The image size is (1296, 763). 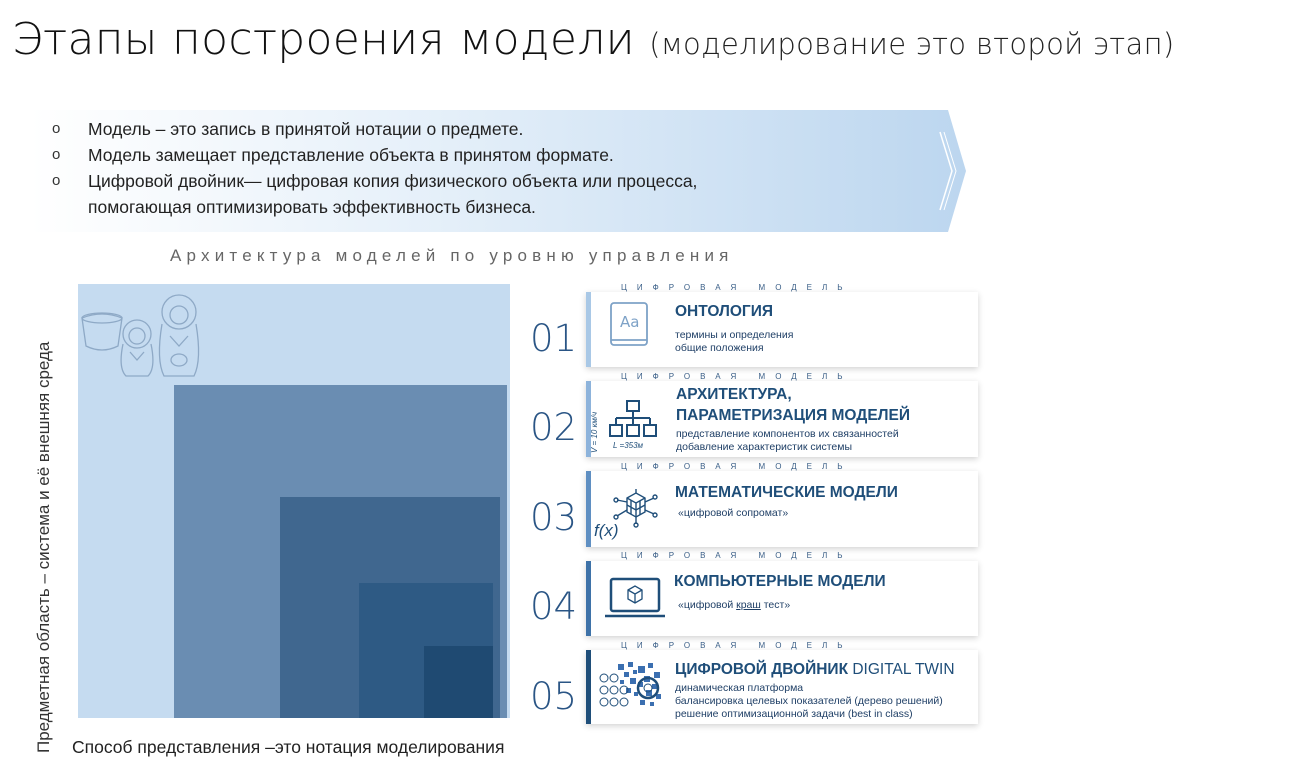 What do you see at coordinates (452, 255) in the screenshot?
I see `architecture-title: Архитектура моделей по уровню управления` at bounding box center [452, 255].